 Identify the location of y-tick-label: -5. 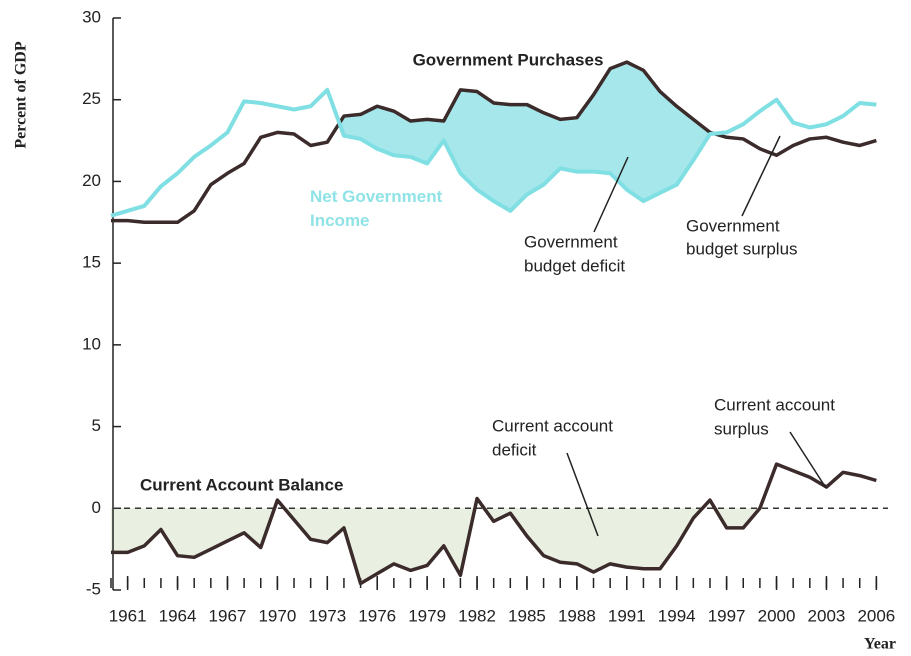
(93, 588).